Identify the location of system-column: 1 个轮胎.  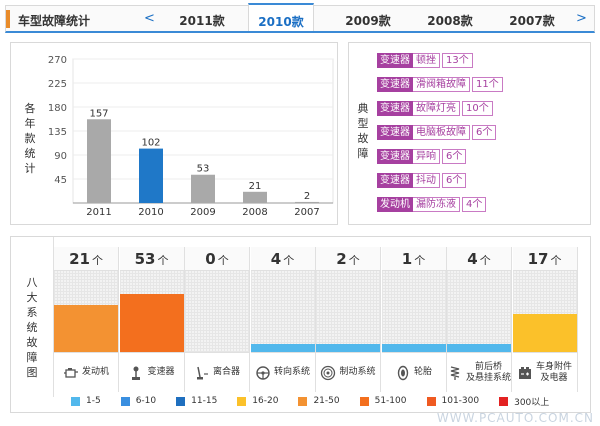
(414, 319).